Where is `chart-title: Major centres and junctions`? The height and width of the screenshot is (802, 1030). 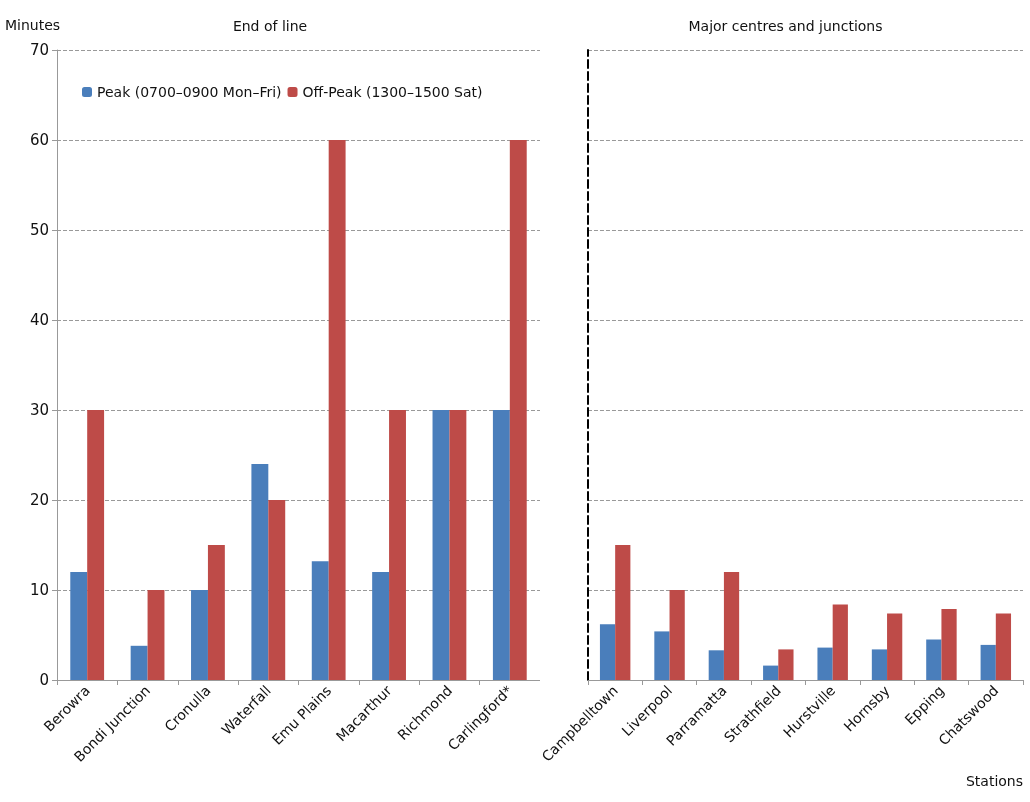
chart-title: Major centres and junctions is located at coordinates (785, 26).